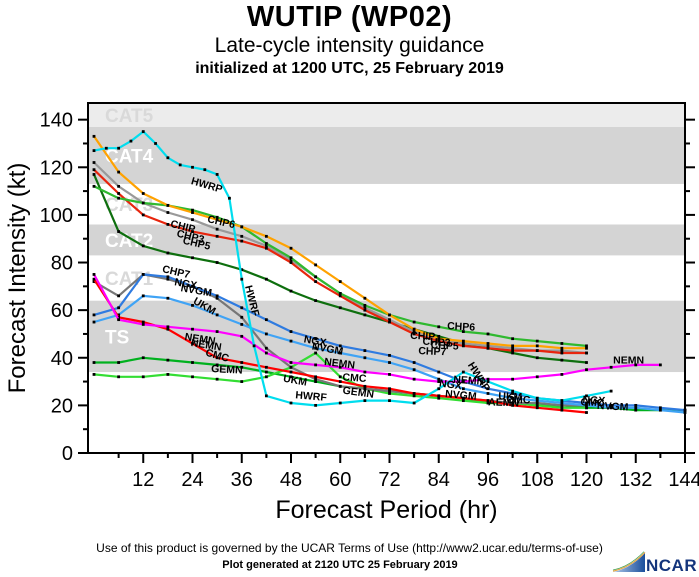  What do you see at coordinates (62, 359) in the screenshot?
I see `y-tick-label: 40` at bounding box center [62, 359].